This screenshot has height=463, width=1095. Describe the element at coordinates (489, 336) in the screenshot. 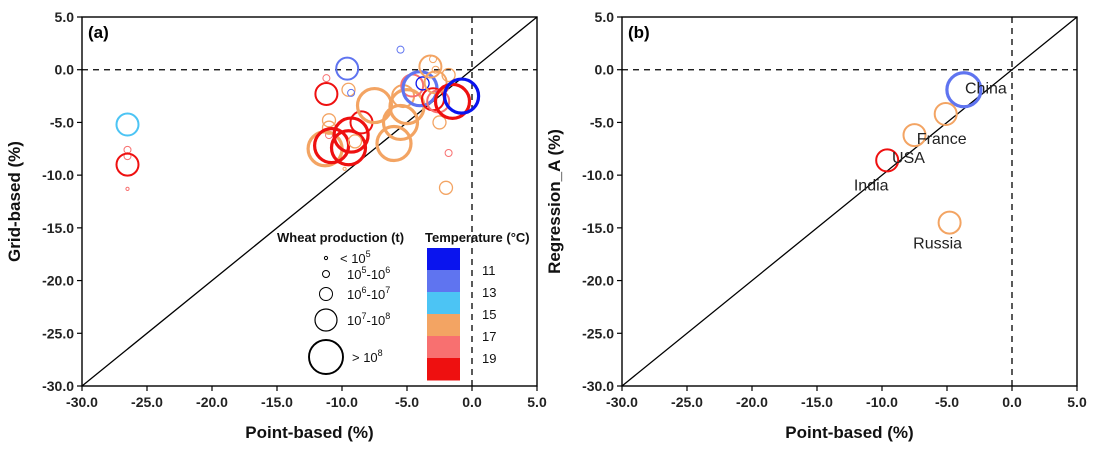

I see `legend-temp-label: 17` at that location.